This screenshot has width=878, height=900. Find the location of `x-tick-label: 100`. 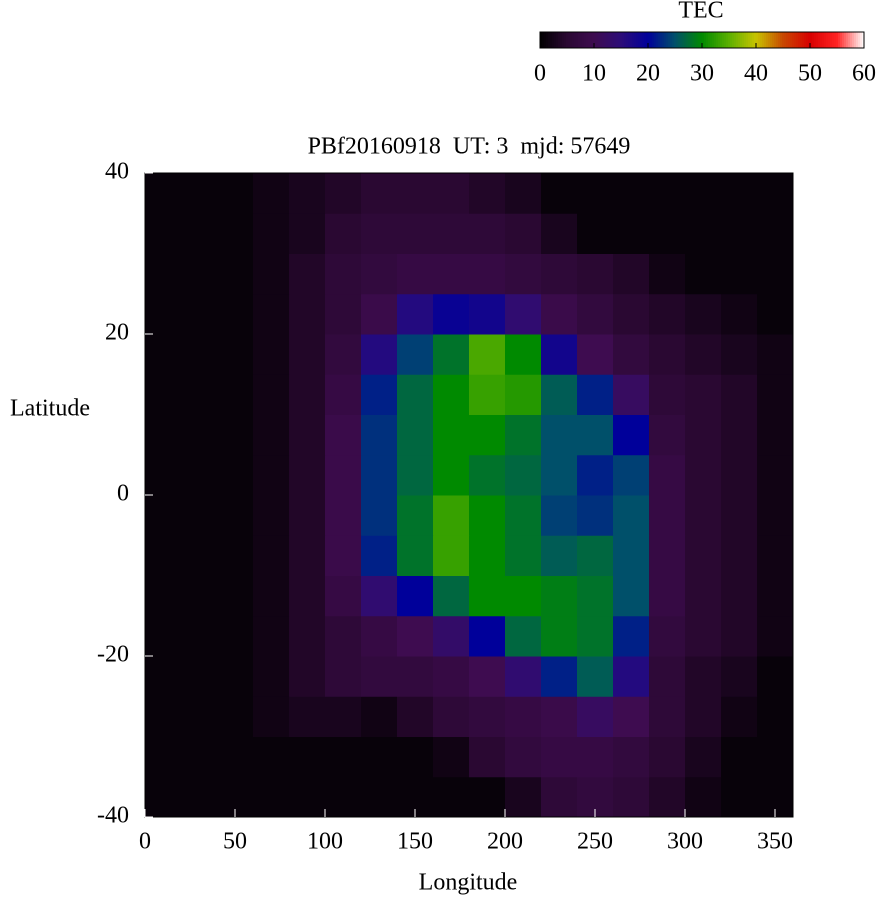

x-tick-label: 100 is located at coordinates (325, 842).